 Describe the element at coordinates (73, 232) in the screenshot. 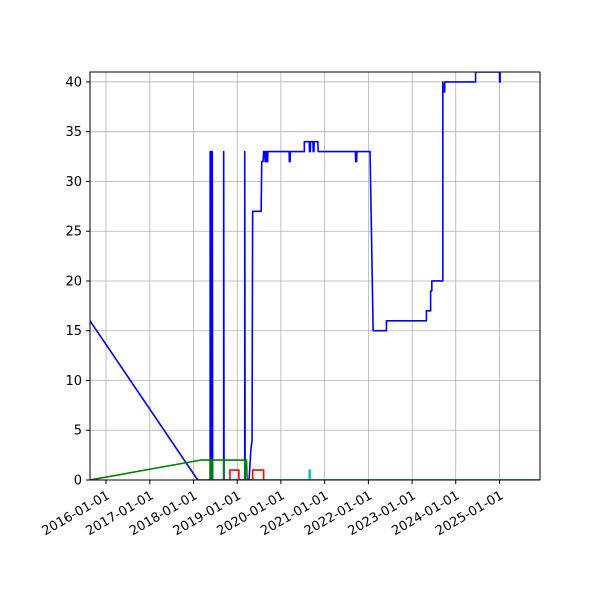

I see `y-tick-label: 25` at that location.